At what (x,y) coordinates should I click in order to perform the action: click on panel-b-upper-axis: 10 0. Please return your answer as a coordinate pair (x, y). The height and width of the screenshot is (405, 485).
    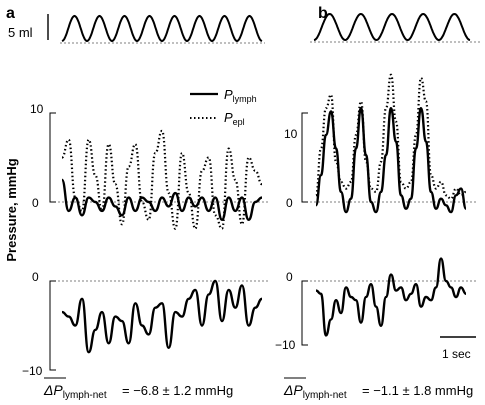
    Looking at the image, I should click on (381, 161).